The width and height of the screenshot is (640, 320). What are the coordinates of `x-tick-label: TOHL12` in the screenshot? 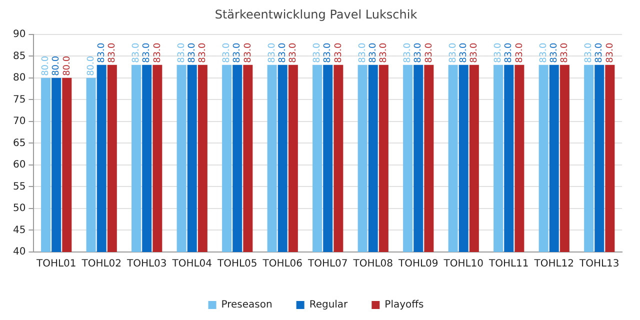 It's located at (553, 264).